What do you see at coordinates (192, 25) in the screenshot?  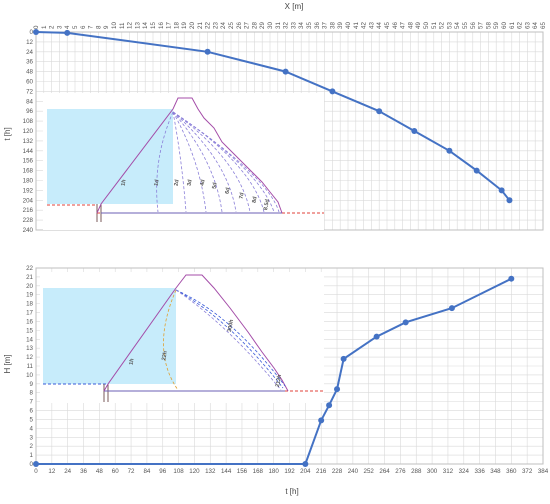 I see `x-tick-label: 20` at bounding box center [192, 25].